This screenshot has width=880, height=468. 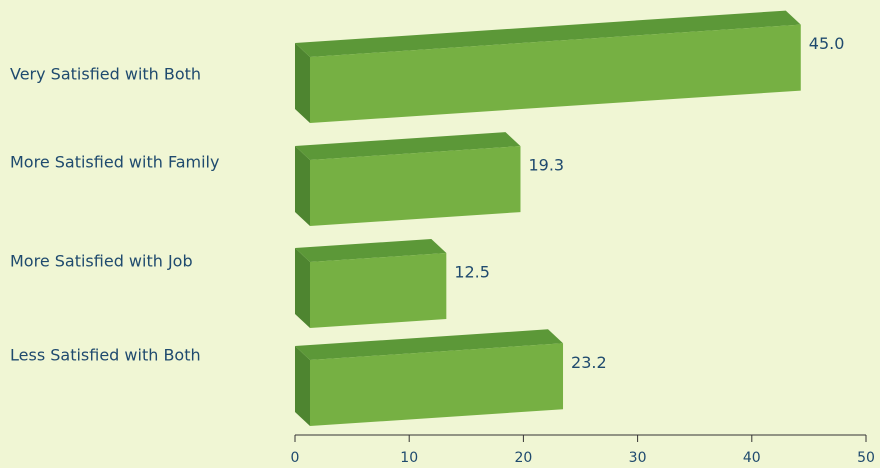 I want to click on category-label: Less Satisfied with Both, so click(x=105, y=355).